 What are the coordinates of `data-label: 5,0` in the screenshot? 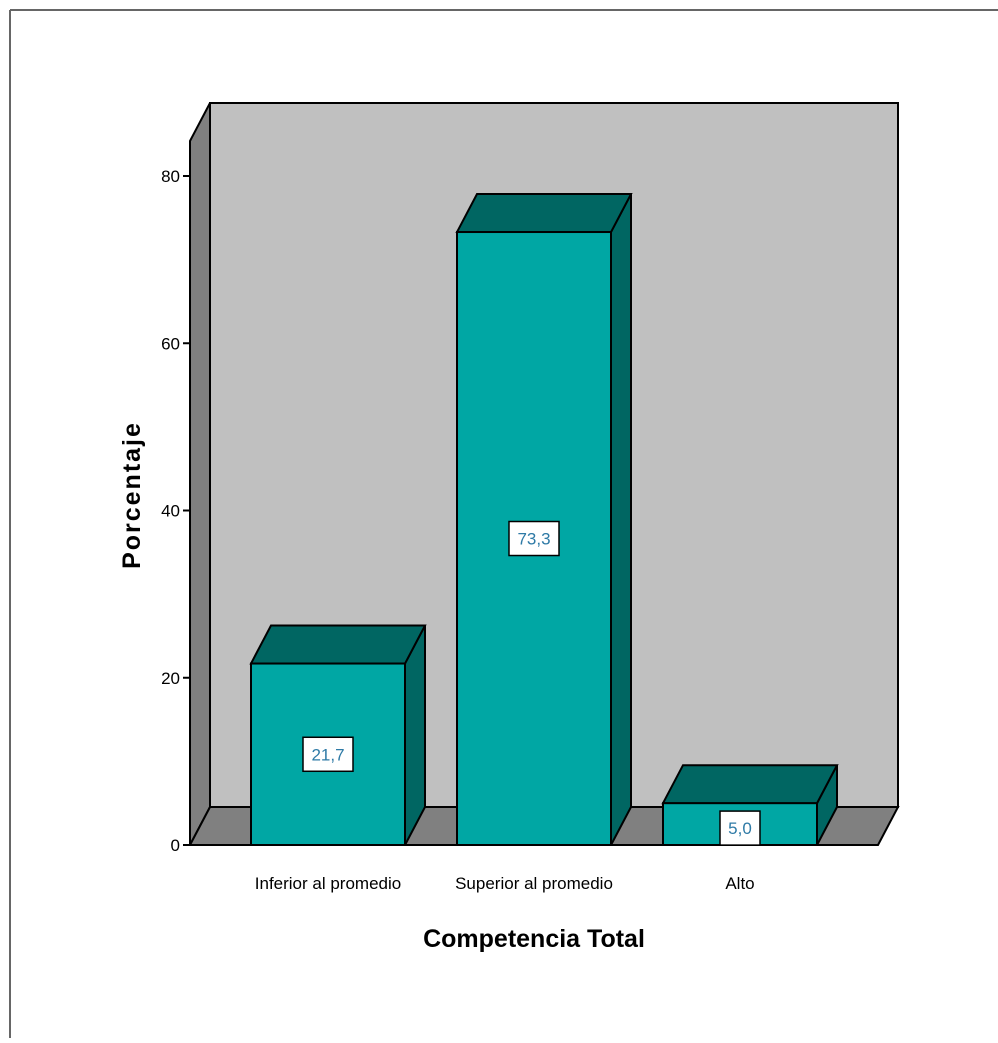 It's located at (740, 828).